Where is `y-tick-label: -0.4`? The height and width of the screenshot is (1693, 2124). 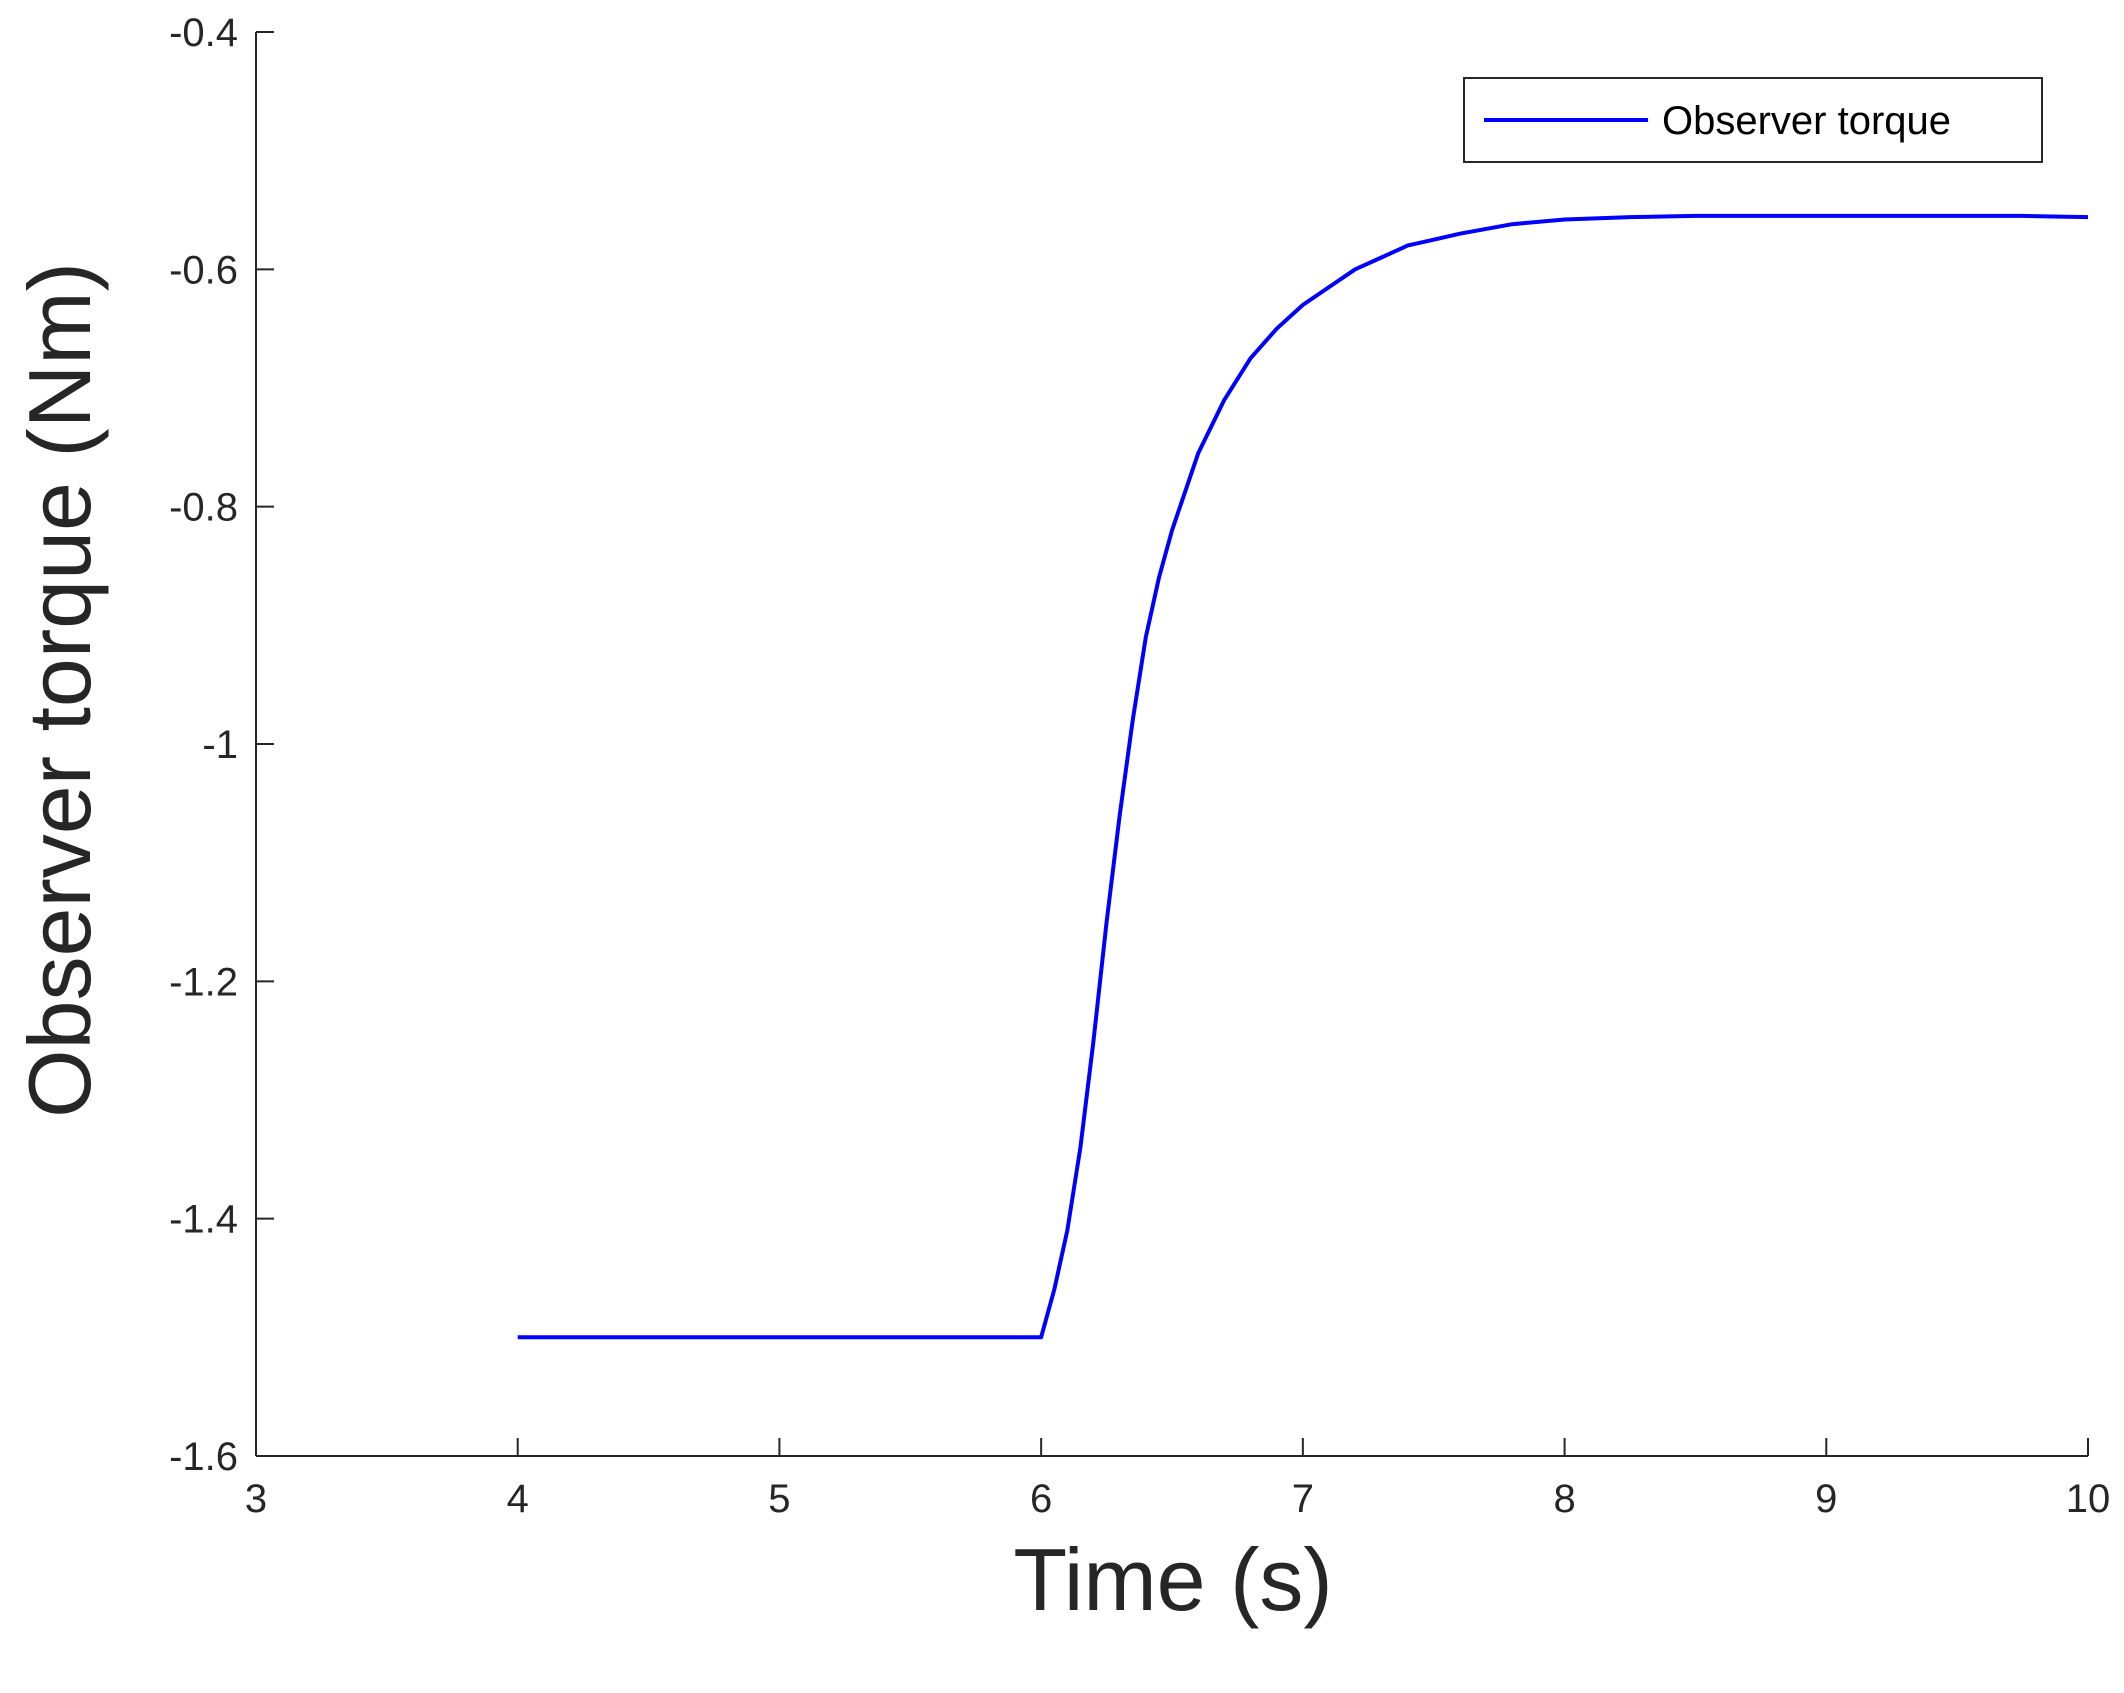
y-tick-label: -0.4 is located at coordinates (203, 33).